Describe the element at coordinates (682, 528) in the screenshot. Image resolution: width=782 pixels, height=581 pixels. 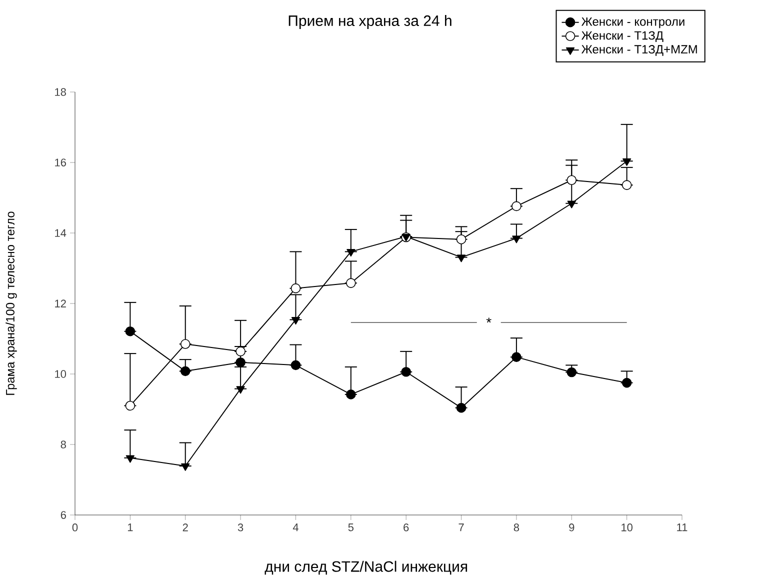
I see `x-tick-label: 11` at that location.